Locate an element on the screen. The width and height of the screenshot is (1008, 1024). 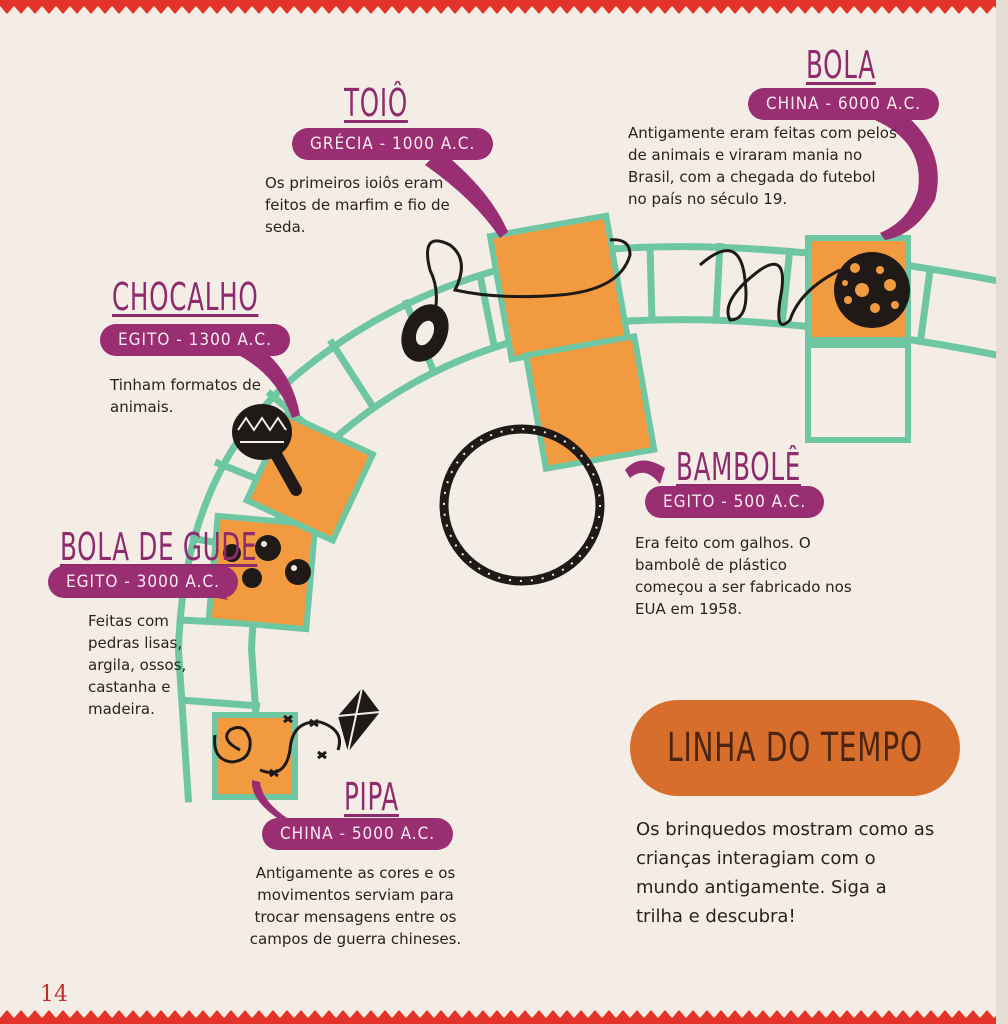
item-tag-chocalho: EGITO - 1300 A.C. is located at coordinates (195, 340).